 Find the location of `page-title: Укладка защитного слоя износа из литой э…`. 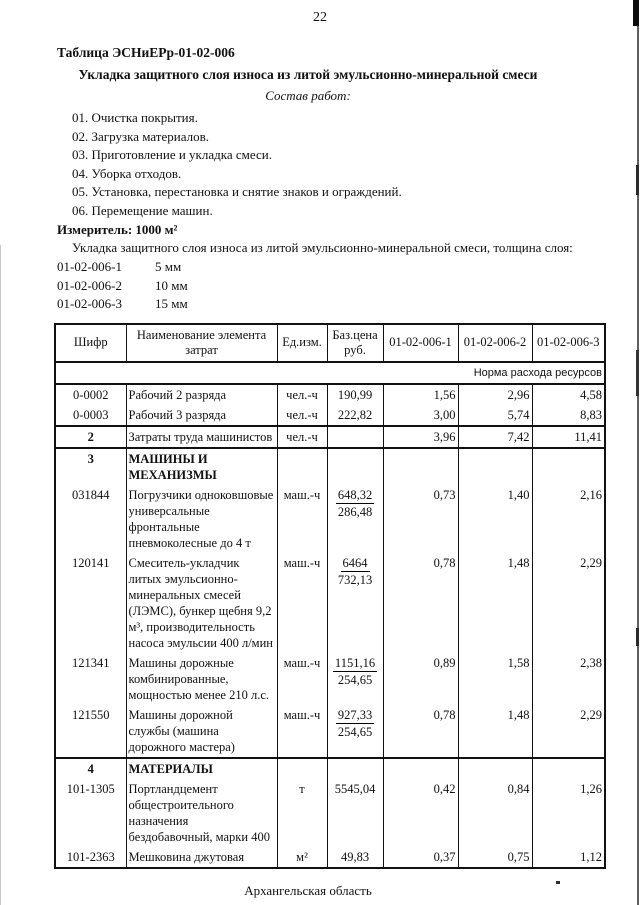

page-title: Укладка защитного слоя износа из литой э… is located at coordinates (308, 74).